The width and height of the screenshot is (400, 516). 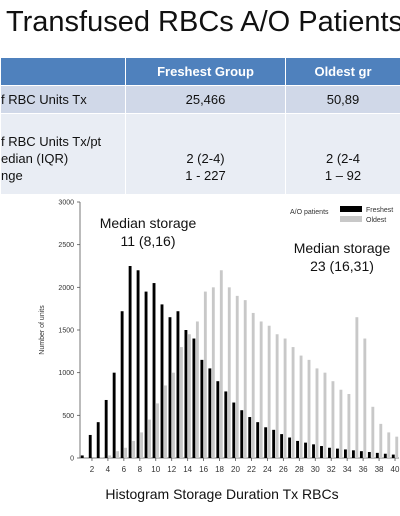 What do you see at coordinates (315, 469) in the screenshot?
I see `x-tick-label: 30` at bounding box center [315, 469].